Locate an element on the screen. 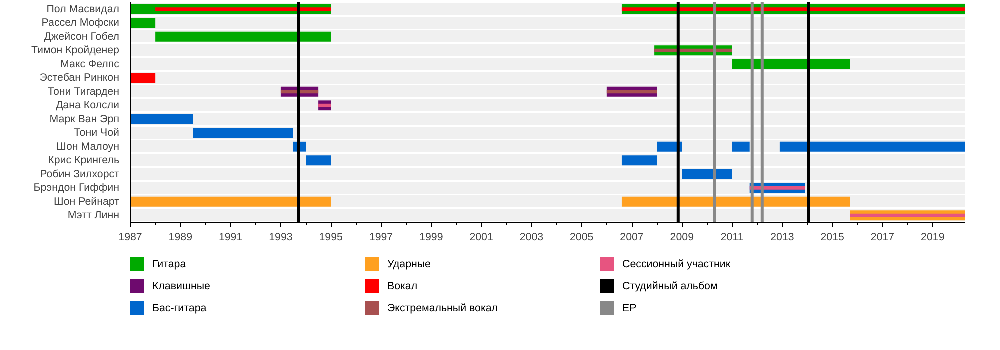  x-tick-label: 2015 is located at coordinates (832, 238).